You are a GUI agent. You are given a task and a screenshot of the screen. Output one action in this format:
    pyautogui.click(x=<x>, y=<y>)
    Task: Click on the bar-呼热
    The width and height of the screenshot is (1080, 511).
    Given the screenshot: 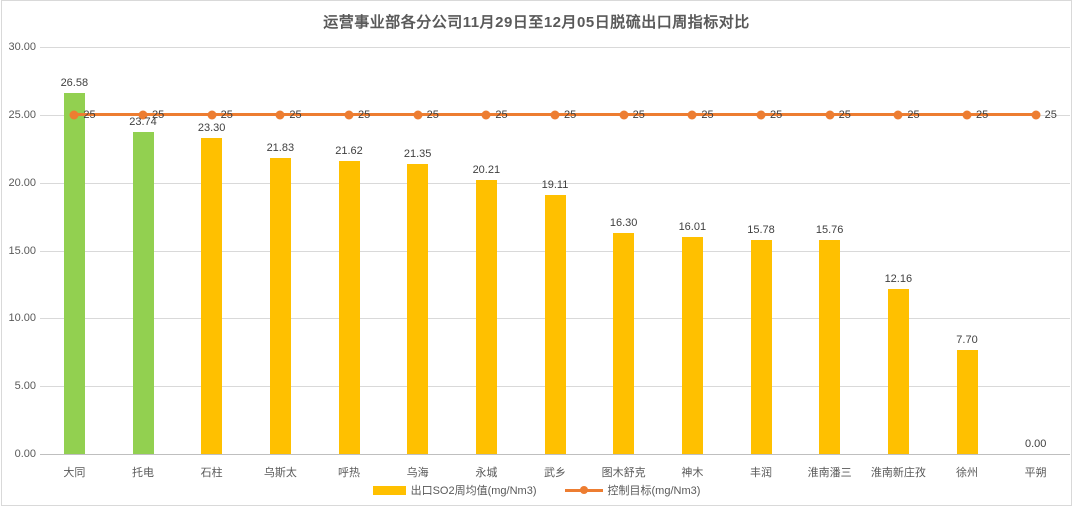 What is the action you would take?
    pyautogui.click(x=349, y=307)
    